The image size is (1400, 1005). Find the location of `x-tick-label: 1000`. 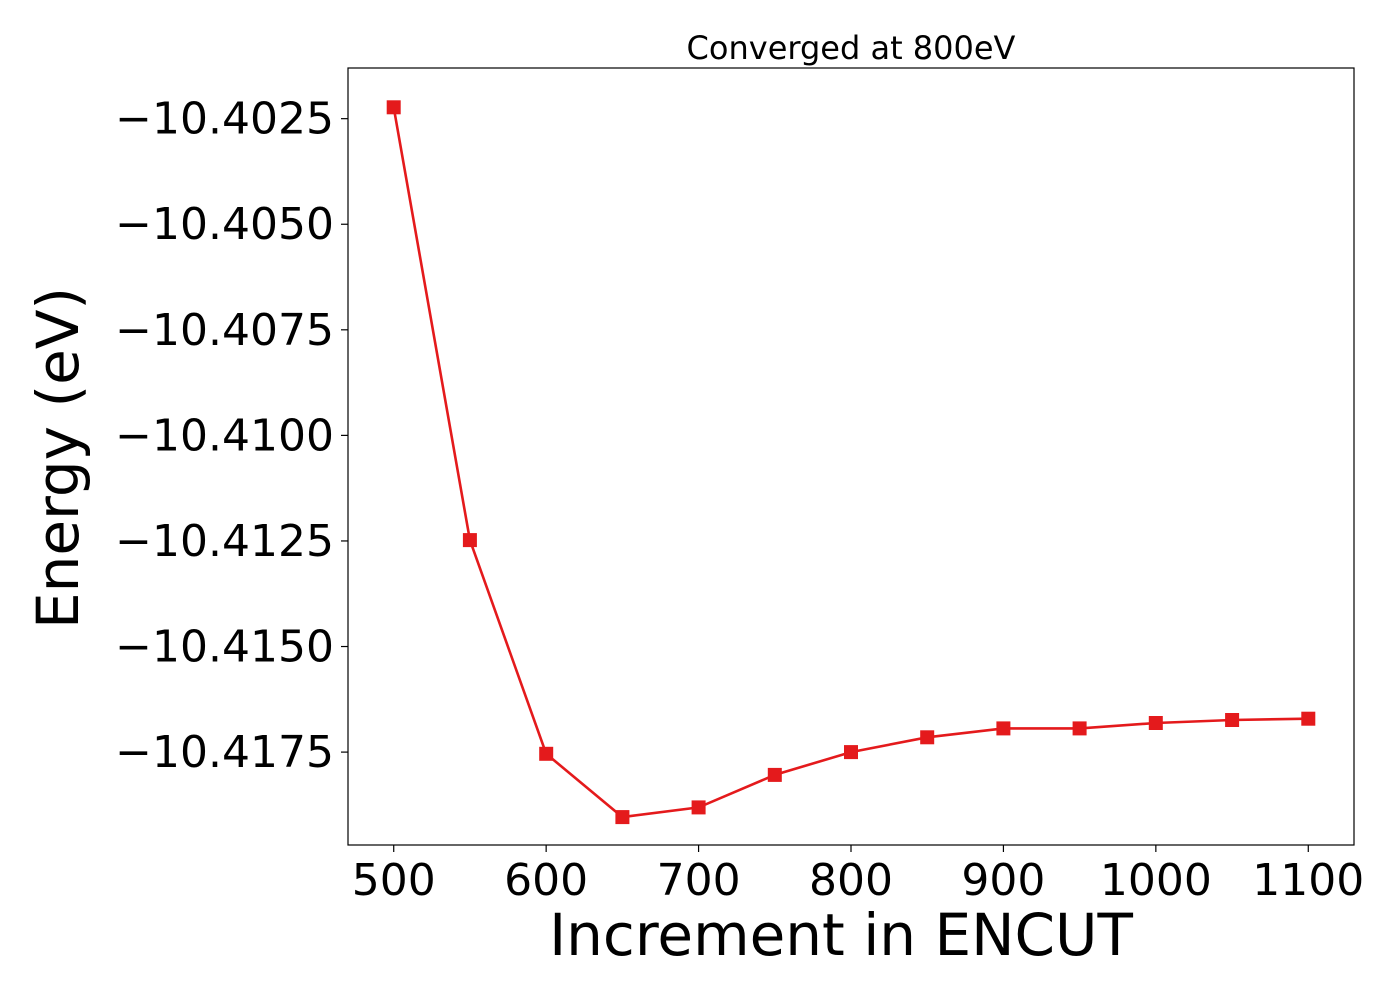

x-tick-label: 1000 is located at coordinates (1156, 880).